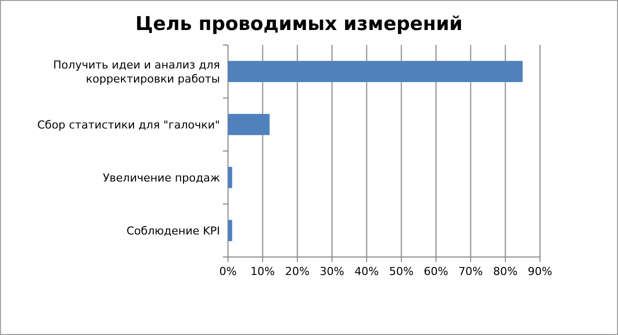 The width and height of the screenshot is (618, 335). Describe the element at coordinates (540, 271) in the screenshot. I see `x-tick-label: 90%` at that location.